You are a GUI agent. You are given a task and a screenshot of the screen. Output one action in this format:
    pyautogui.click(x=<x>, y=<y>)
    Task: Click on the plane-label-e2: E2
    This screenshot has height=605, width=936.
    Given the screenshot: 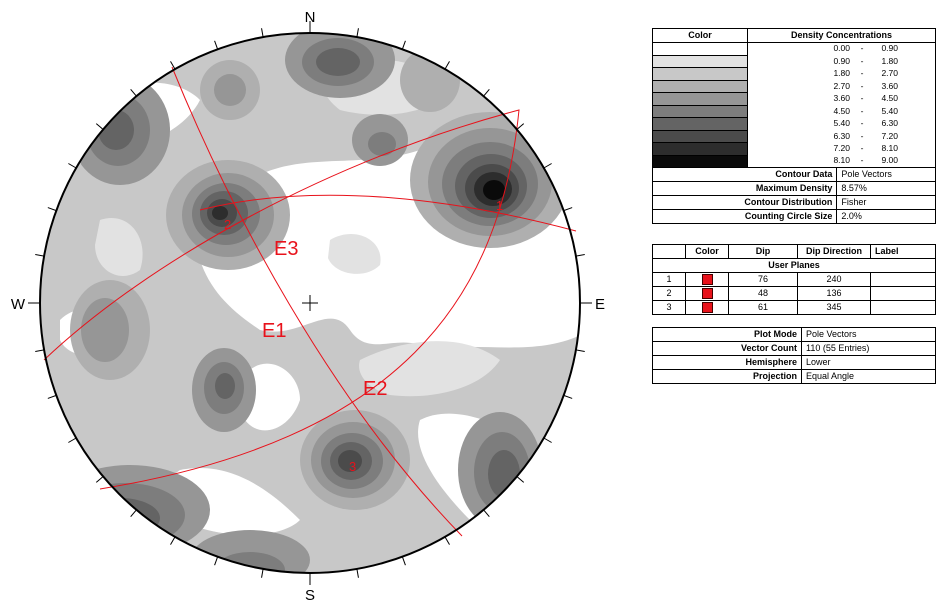 What is the action you would take?
    pyautogui.click(x=375, y=389)
    